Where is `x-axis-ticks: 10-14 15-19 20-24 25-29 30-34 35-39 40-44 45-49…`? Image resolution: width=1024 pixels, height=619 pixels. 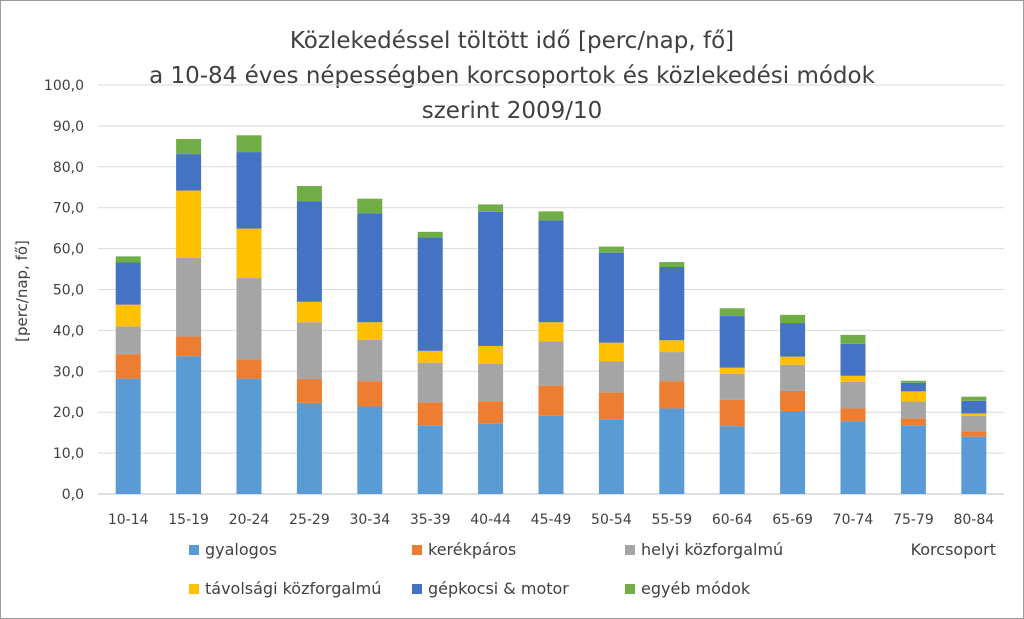
x-axis-ticks: 10-14 15-19 20-24 25-29 30-34 35-39 40-44 45-49… is located at coordinates (551, 520).